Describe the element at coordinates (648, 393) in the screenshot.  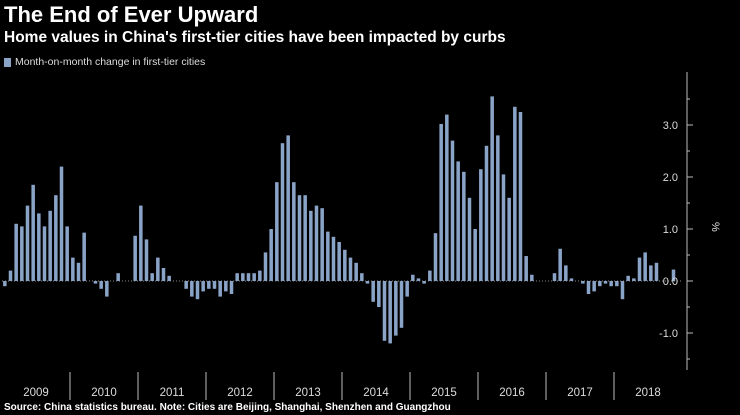
I see `x-tick-label: 2018` at that location.